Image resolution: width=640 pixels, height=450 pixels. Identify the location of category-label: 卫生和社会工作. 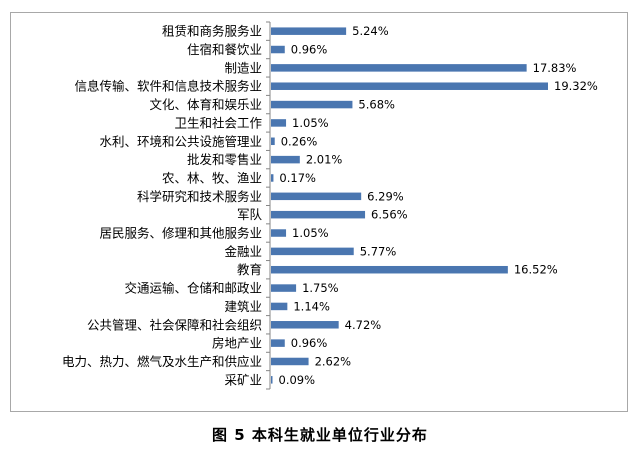
(218, 122).